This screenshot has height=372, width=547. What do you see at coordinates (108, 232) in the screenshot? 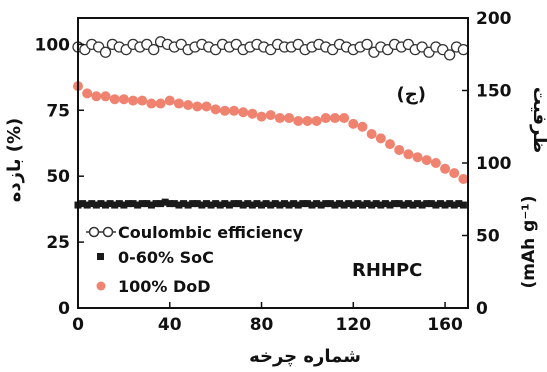
I see `legend-marker-open-circle` at bounding box center [108, 232].